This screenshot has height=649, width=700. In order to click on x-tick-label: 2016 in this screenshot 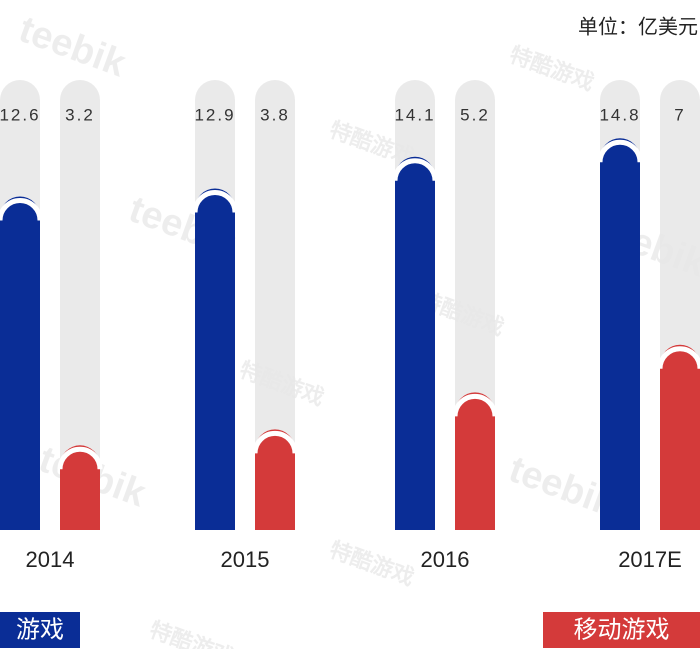, I will do `click(445, 559)`.